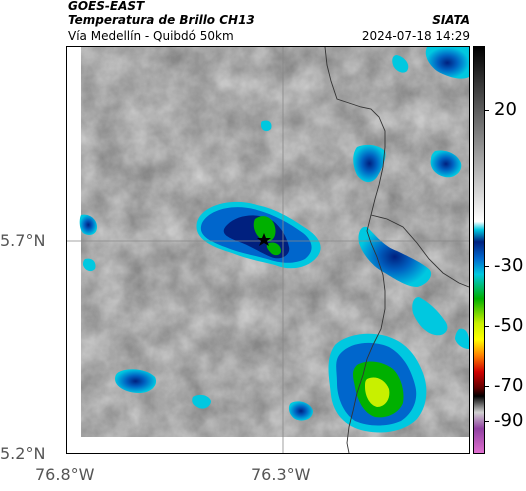  What do you see at coordinates (509, 325) in the screenshot?
I see `colorbar-label: -50` at bounding box center [509, 325].